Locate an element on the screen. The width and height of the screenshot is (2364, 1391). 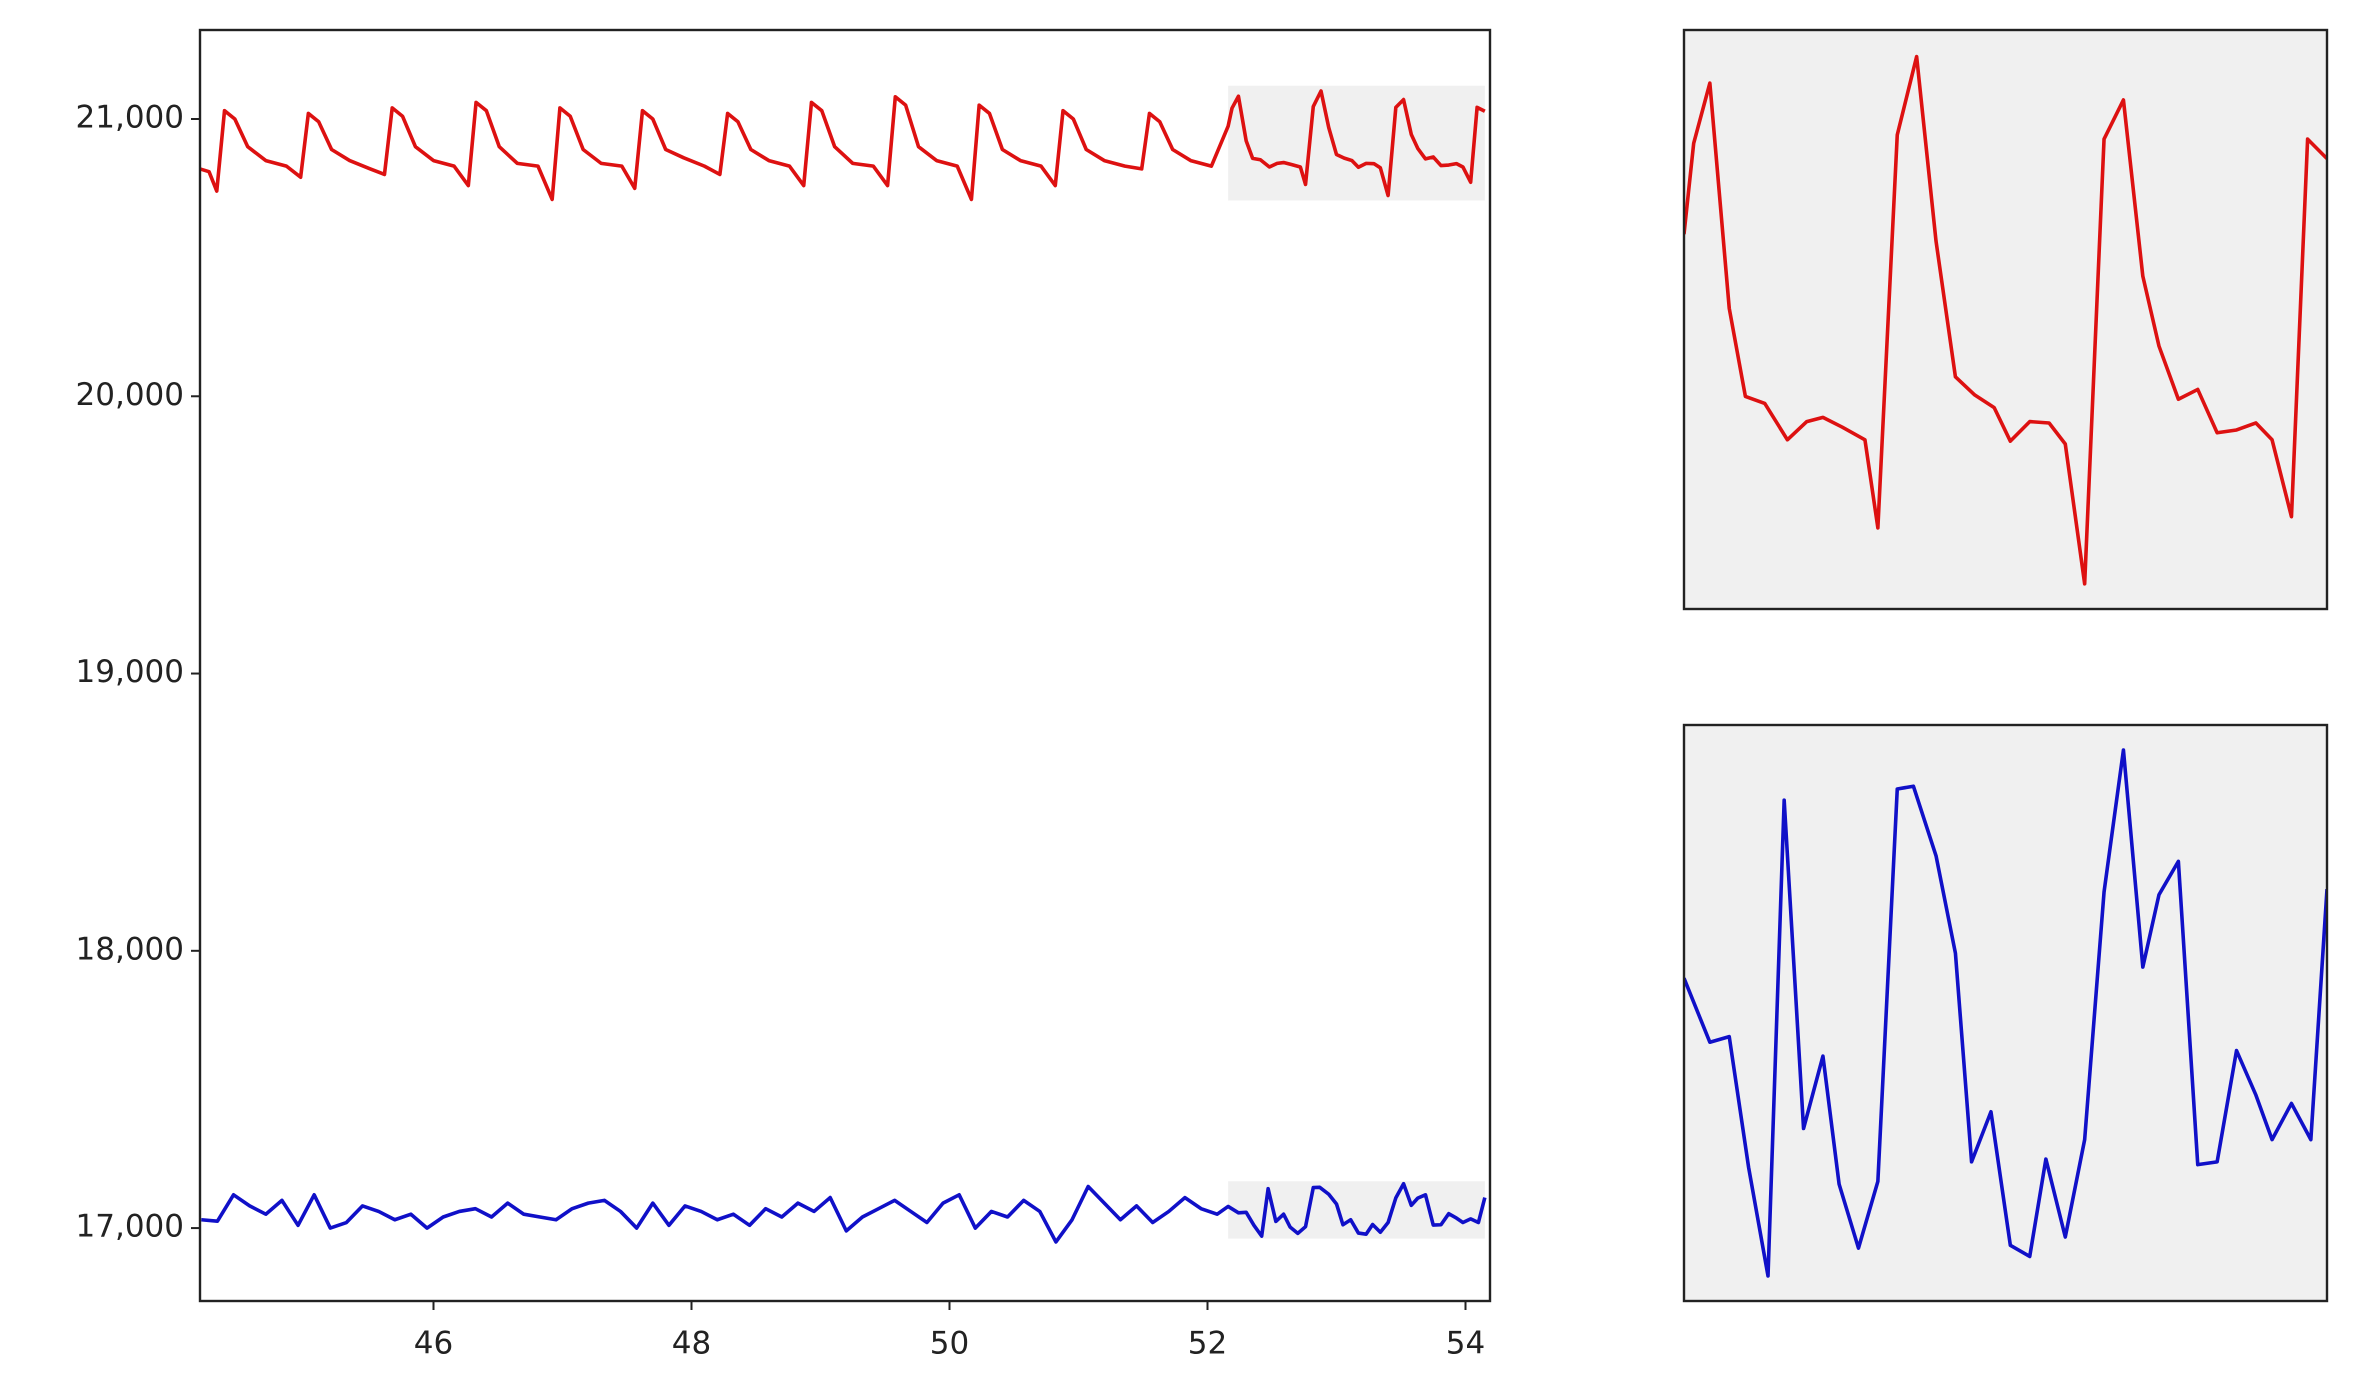
x-tick-label: 46 is located at coordinates (433, 1344).